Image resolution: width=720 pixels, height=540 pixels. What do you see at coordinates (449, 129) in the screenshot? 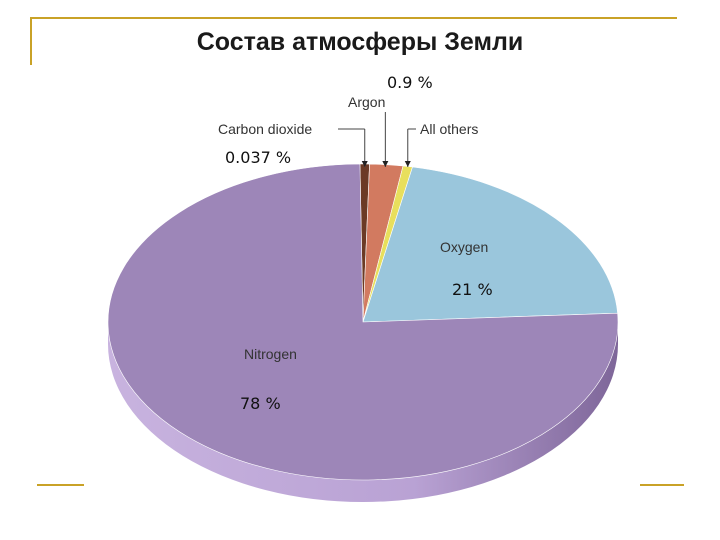
I see `slice-label-all-others: All others` at bounding box center [449, 129].